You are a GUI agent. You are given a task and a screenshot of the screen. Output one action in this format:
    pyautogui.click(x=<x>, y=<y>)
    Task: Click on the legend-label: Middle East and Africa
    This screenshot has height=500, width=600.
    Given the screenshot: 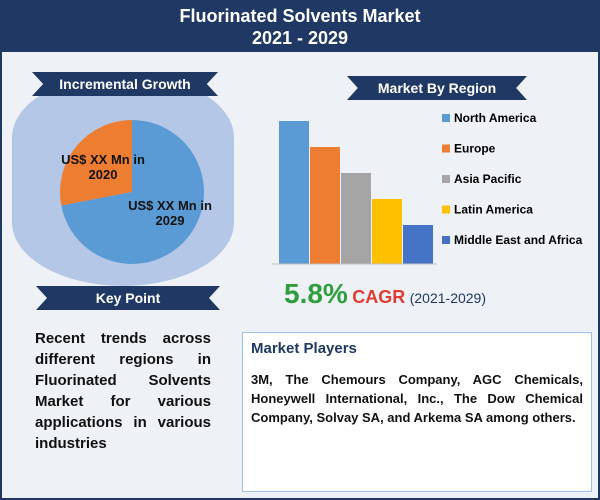 What is the action you would take?
    pyautogui.click(x=518, y=240)
    